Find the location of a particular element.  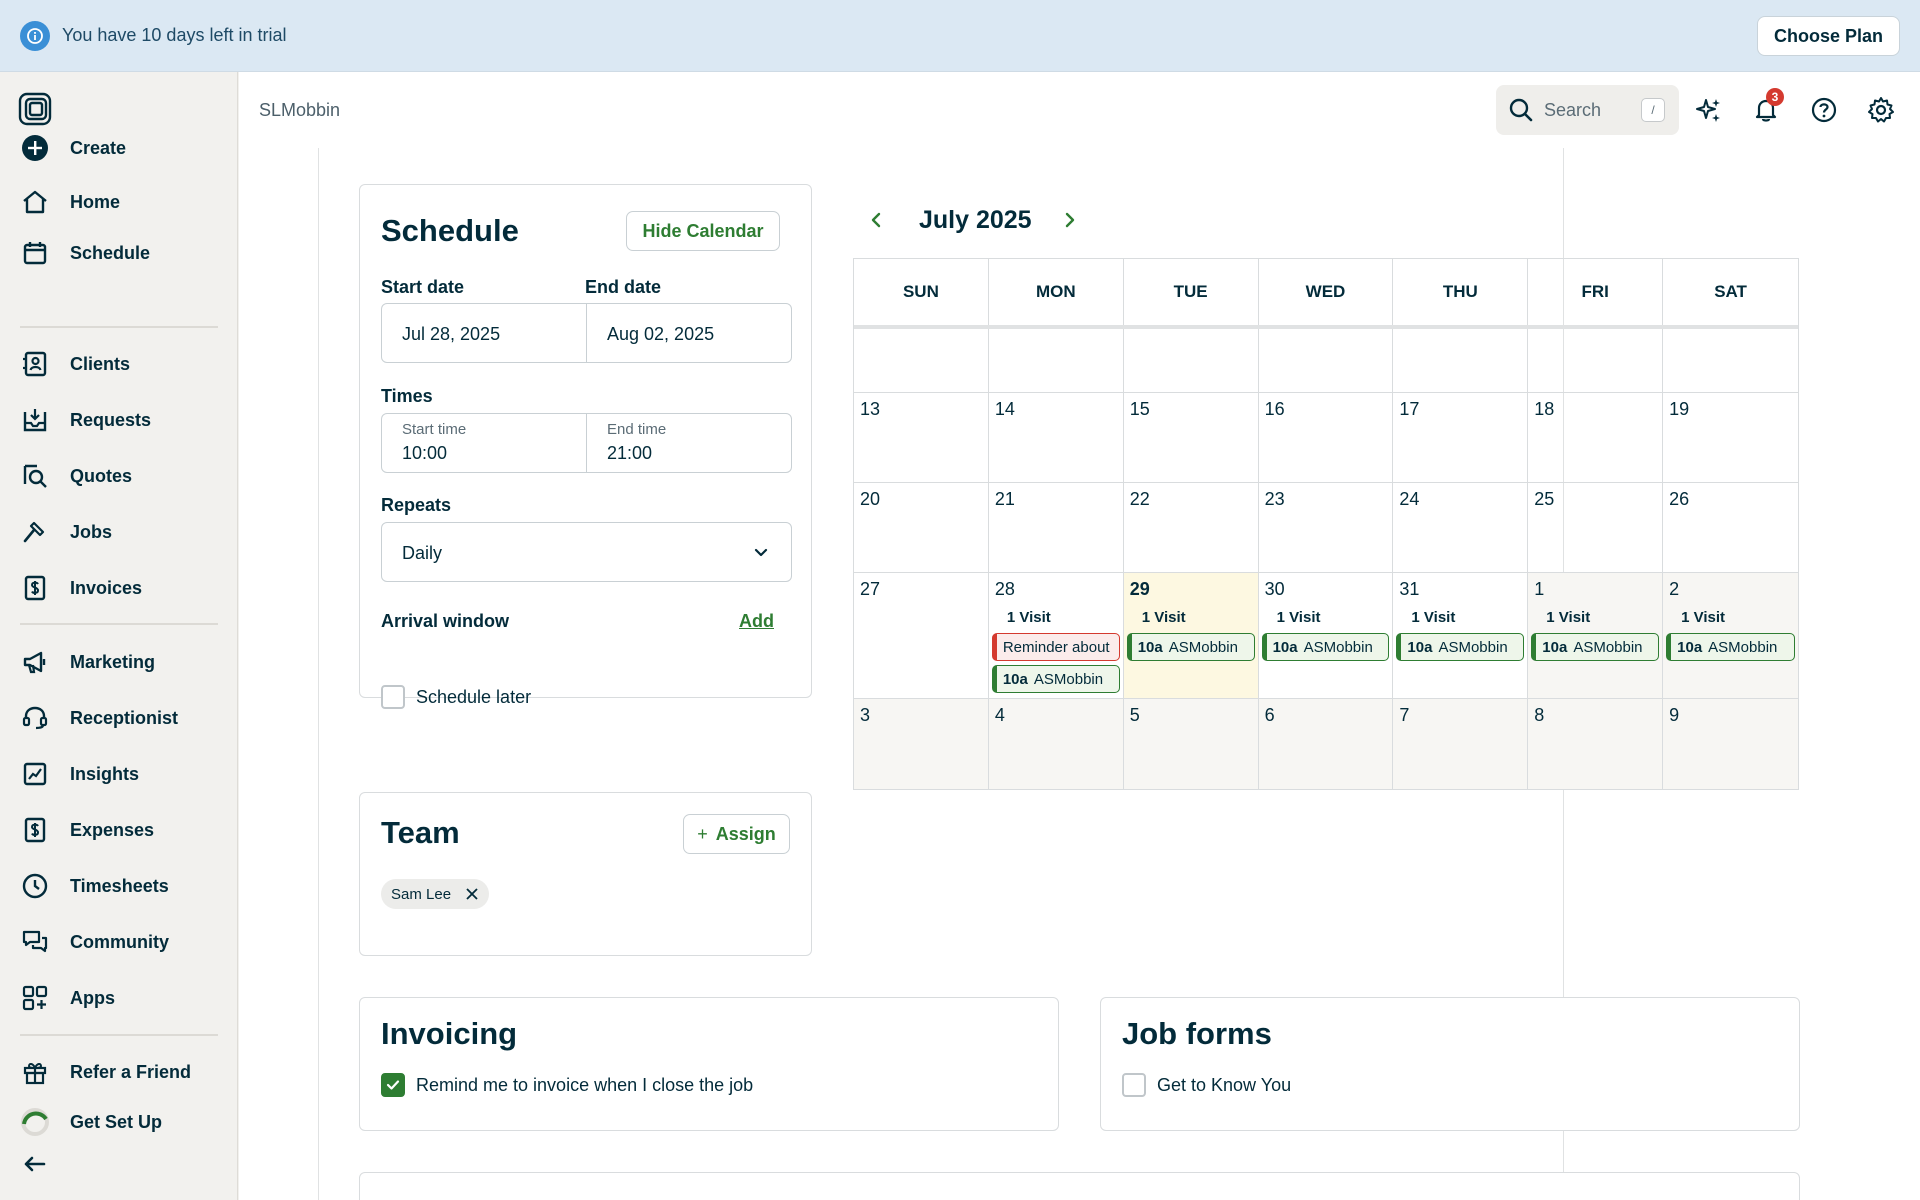

sidebar-item-clients: Clients is located at coordinates (120, 364).